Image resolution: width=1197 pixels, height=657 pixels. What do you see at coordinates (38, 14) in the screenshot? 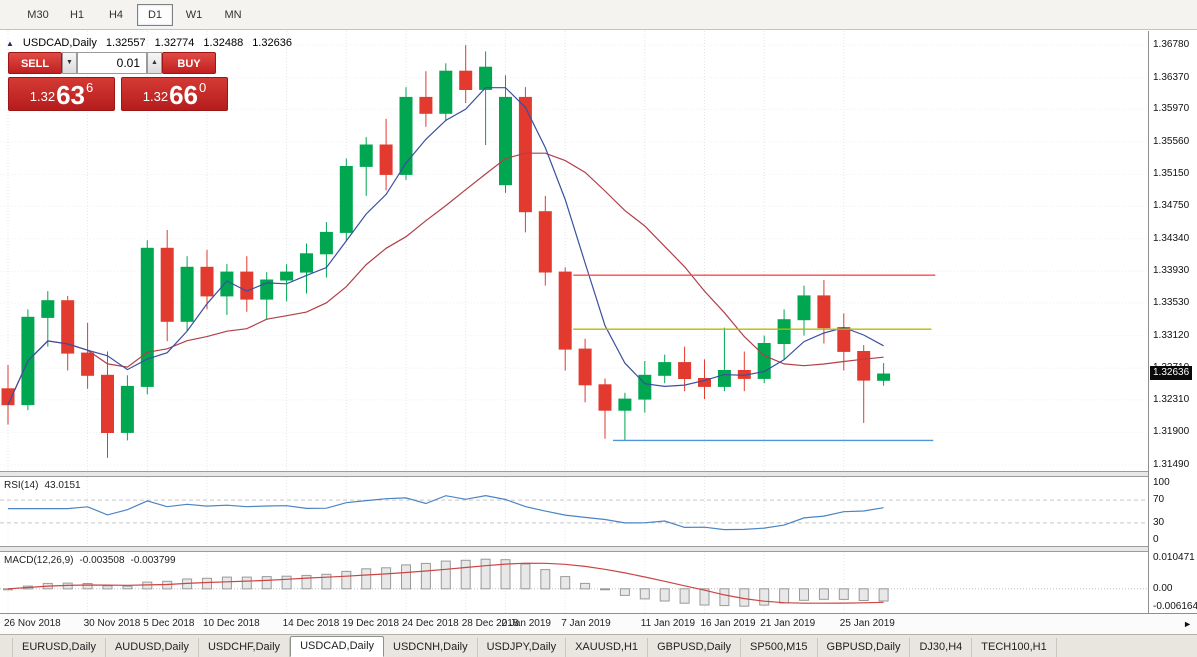
I see `timeframe-button-m30: M30` at bounding box center [38, 14].